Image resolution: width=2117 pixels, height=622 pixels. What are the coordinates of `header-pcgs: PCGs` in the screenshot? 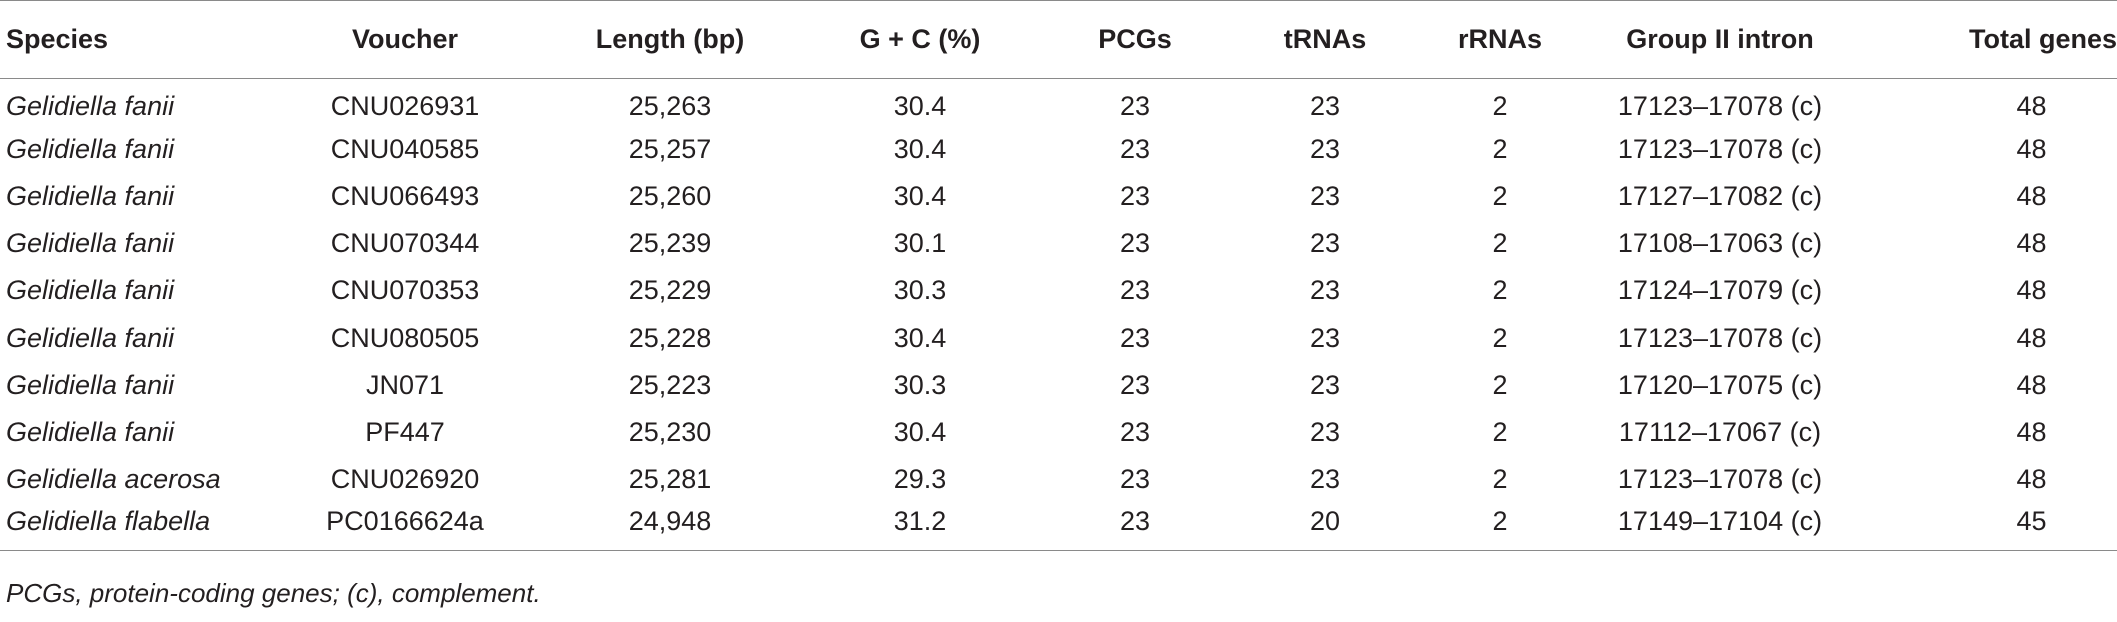 It's located at (1135, 39).